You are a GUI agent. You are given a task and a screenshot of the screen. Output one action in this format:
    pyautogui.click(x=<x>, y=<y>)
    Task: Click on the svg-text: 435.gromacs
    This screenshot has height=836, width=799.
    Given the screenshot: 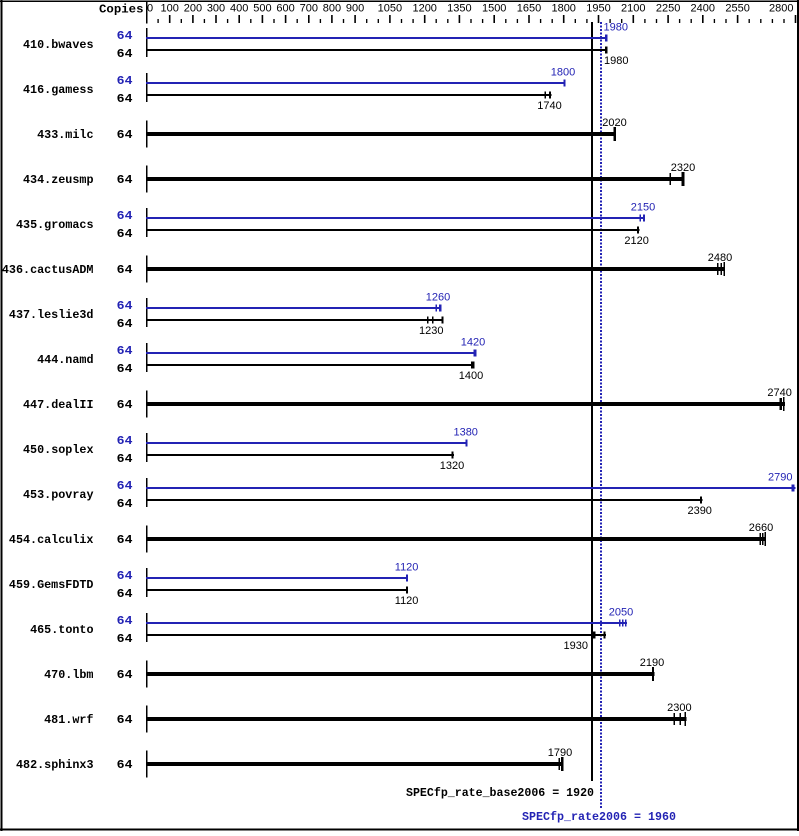 What is the action you would take?
    pyautogui.click(x=55, y=225)
    